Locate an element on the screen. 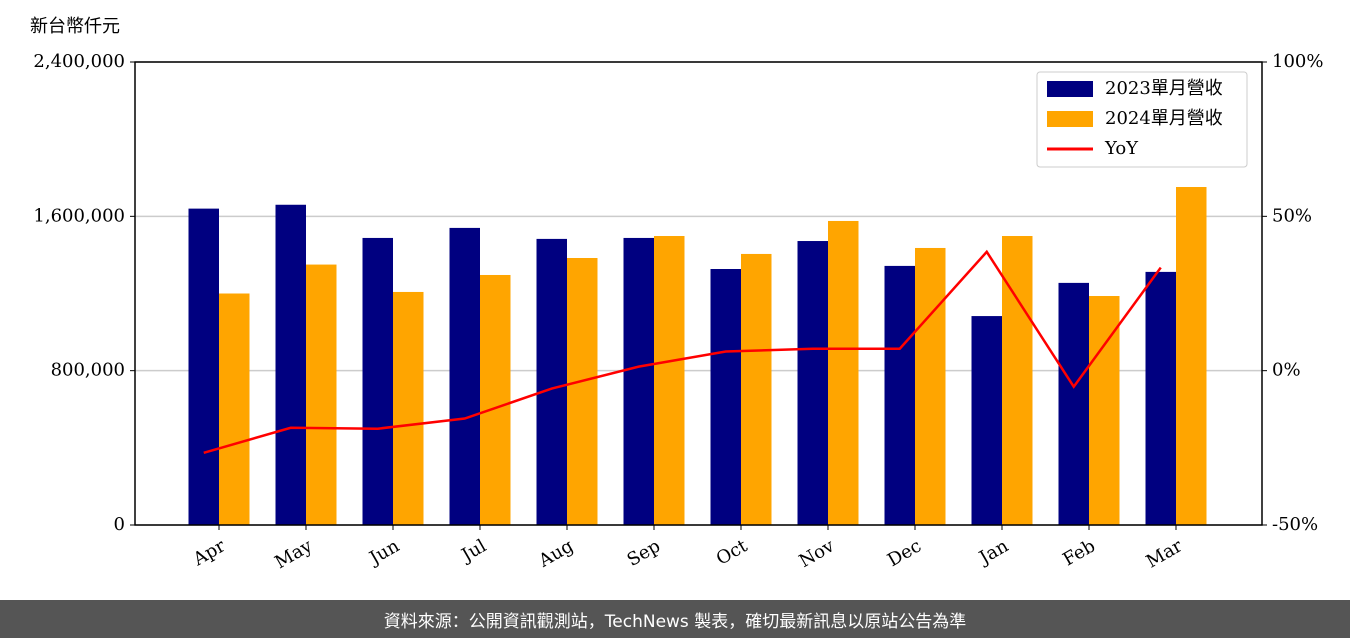 This screenshot has width=1350, height=638. legend-label: 2023單月營收 is located at coordinates (1164, 88).